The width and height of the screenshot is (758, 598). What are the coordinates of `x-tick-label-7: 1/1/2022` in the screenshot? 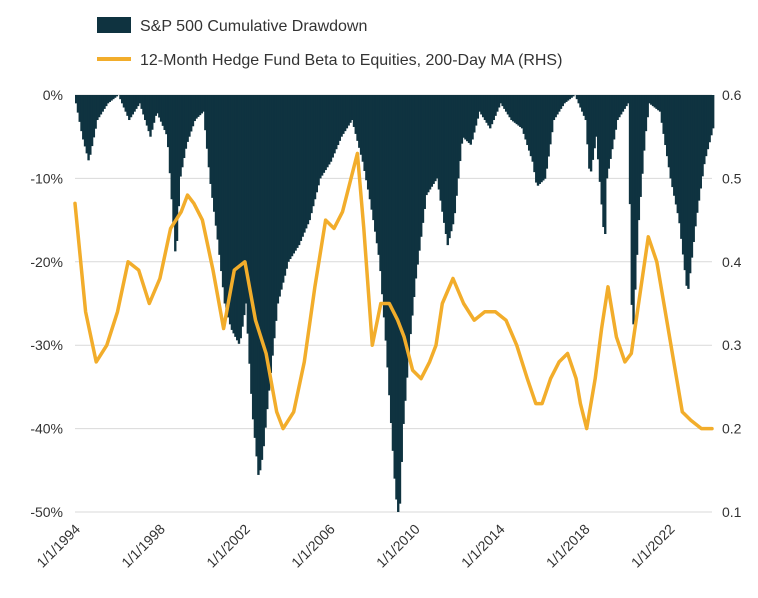 It's located at (653, 546).